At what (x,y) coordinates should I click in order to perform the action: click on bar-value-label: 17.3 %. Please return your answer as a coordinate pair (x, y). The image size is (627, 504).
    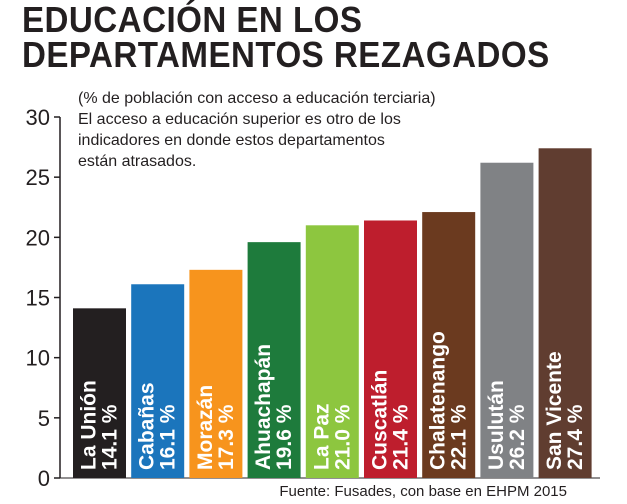
    Looking at the image, I should click on (226, 437).